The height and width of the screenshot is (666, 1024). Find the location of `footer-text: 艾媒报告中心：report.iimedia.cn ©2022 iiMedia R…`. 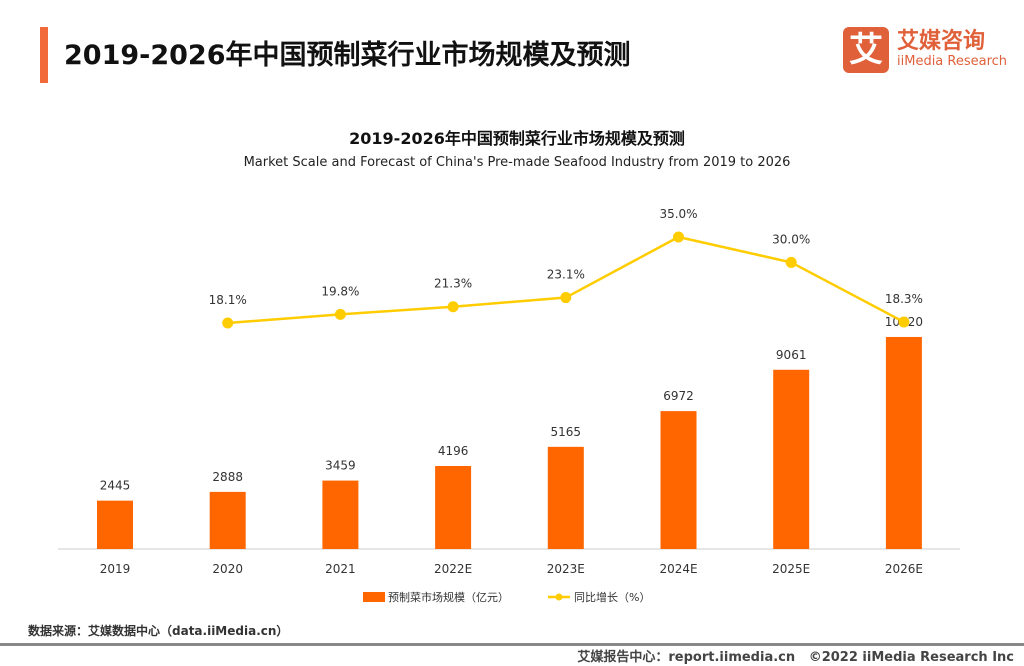

footer-text: 艾媒报告中心：report.iimedia.cn ©2022 iiMedia R… is located at coordinates (795, 655).